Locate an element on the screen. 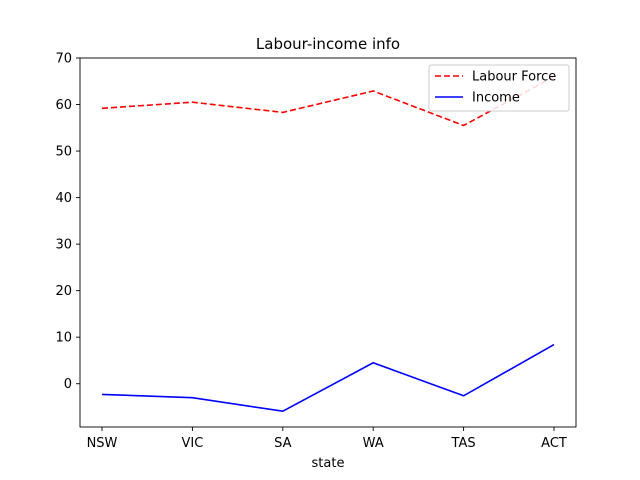  x-tick-label: ACT is located at coordinates (554, 443).